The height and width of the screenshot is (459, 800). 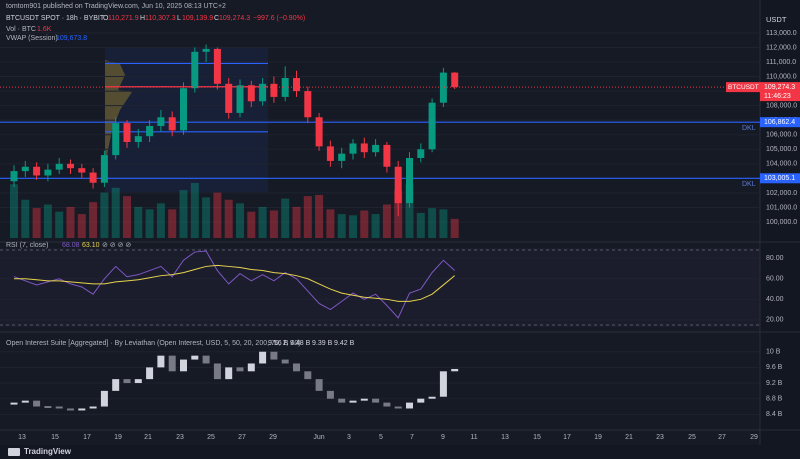 I want to click on symbol-label: BTCUSDT, so click(x=743, y=87).